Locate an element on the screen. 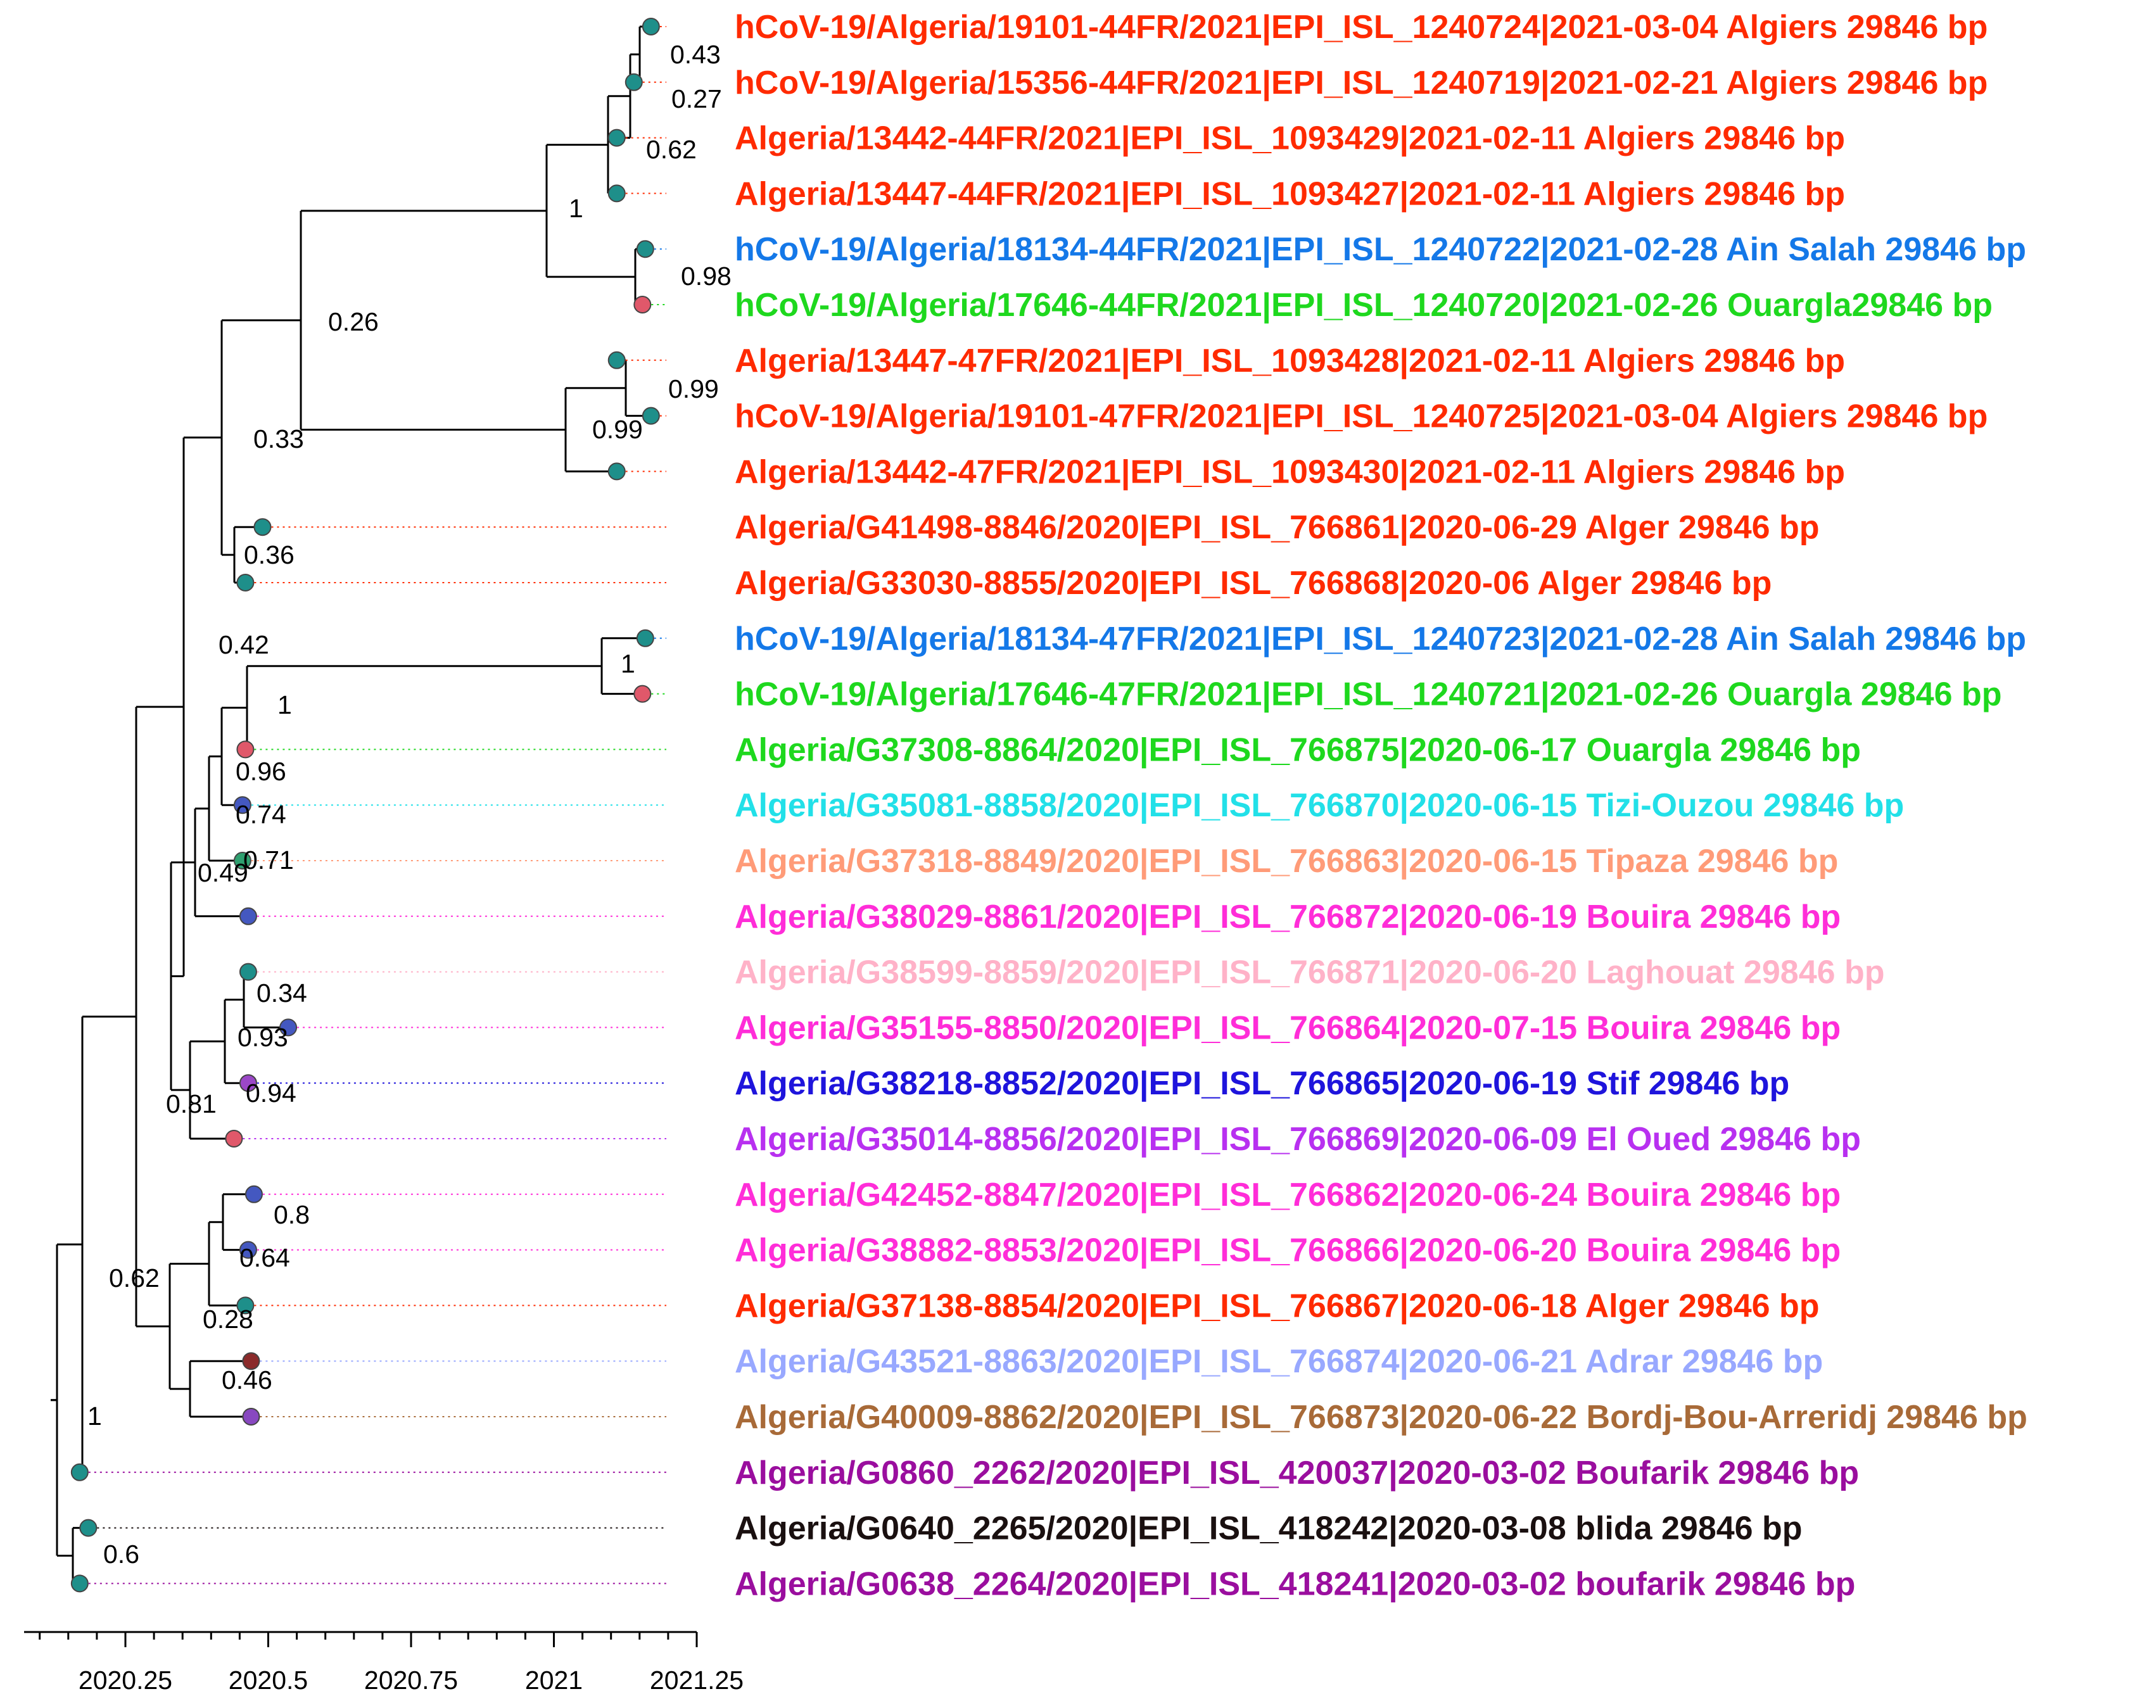 The height and width of the screenshot is (1708, 2156). support-value: 0.93 is located at coordinates (263, 1038).